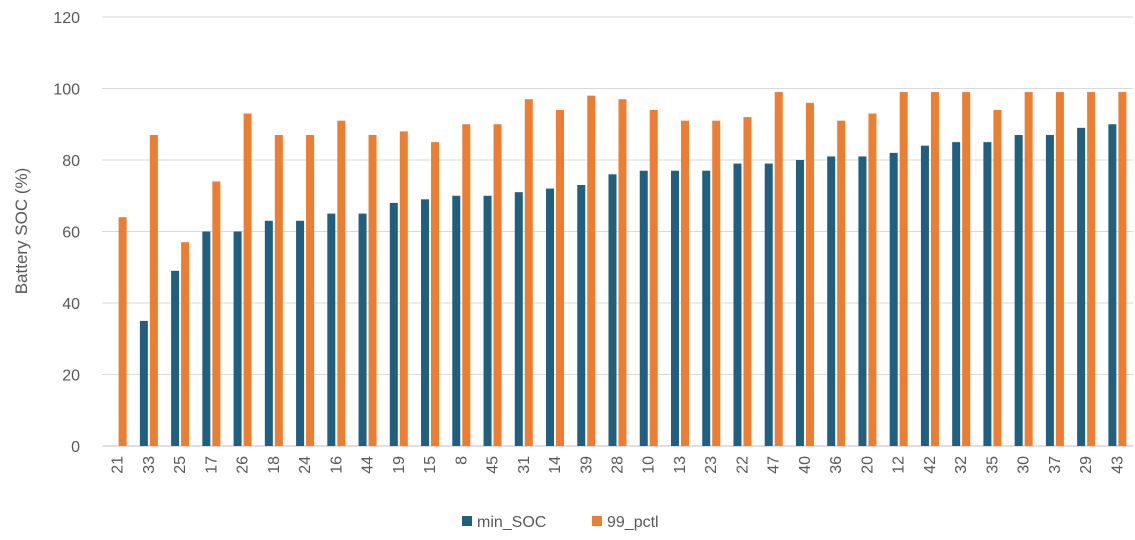 This screenshot has height=540, width=1135. What do you see at coordinates (680, 465) in the screenshot?
I see `x-tick-label: 13` at bounding box center [680, 465].